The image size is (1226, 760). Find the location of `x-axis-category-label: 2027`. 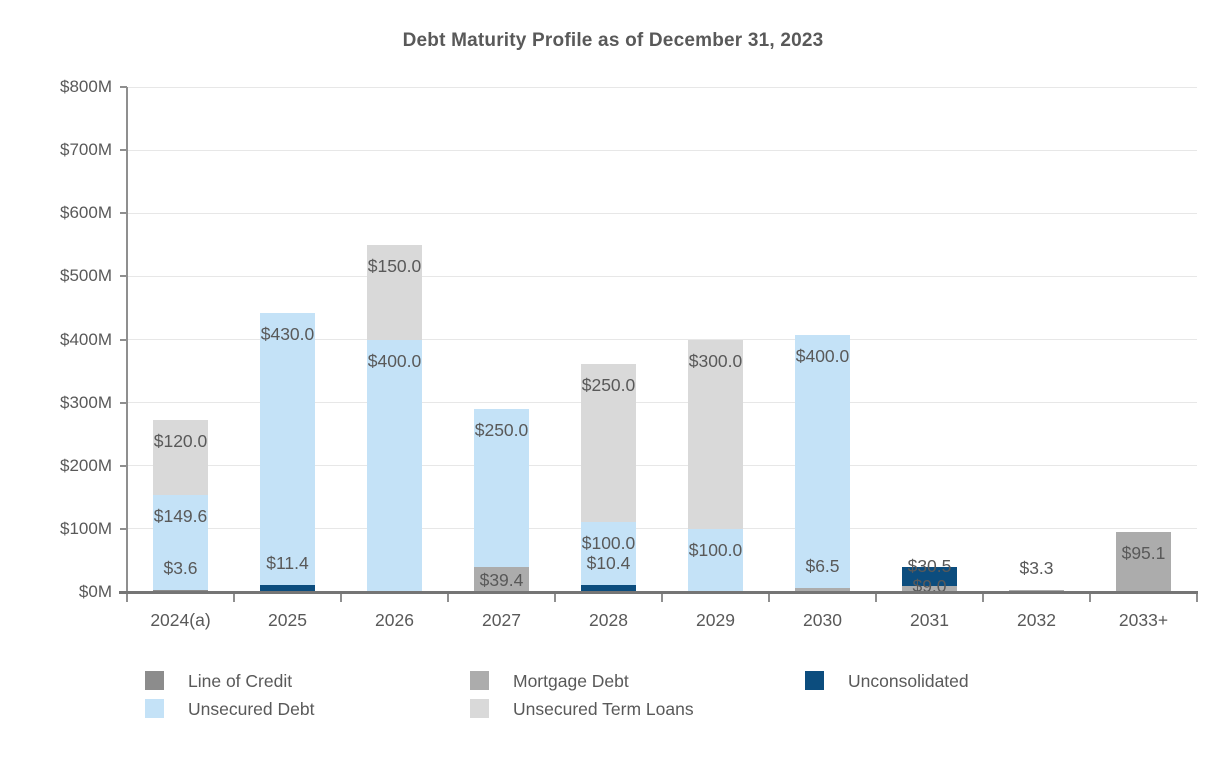

x-axis-category-label: 2027 is located at coordinates (501, 620).